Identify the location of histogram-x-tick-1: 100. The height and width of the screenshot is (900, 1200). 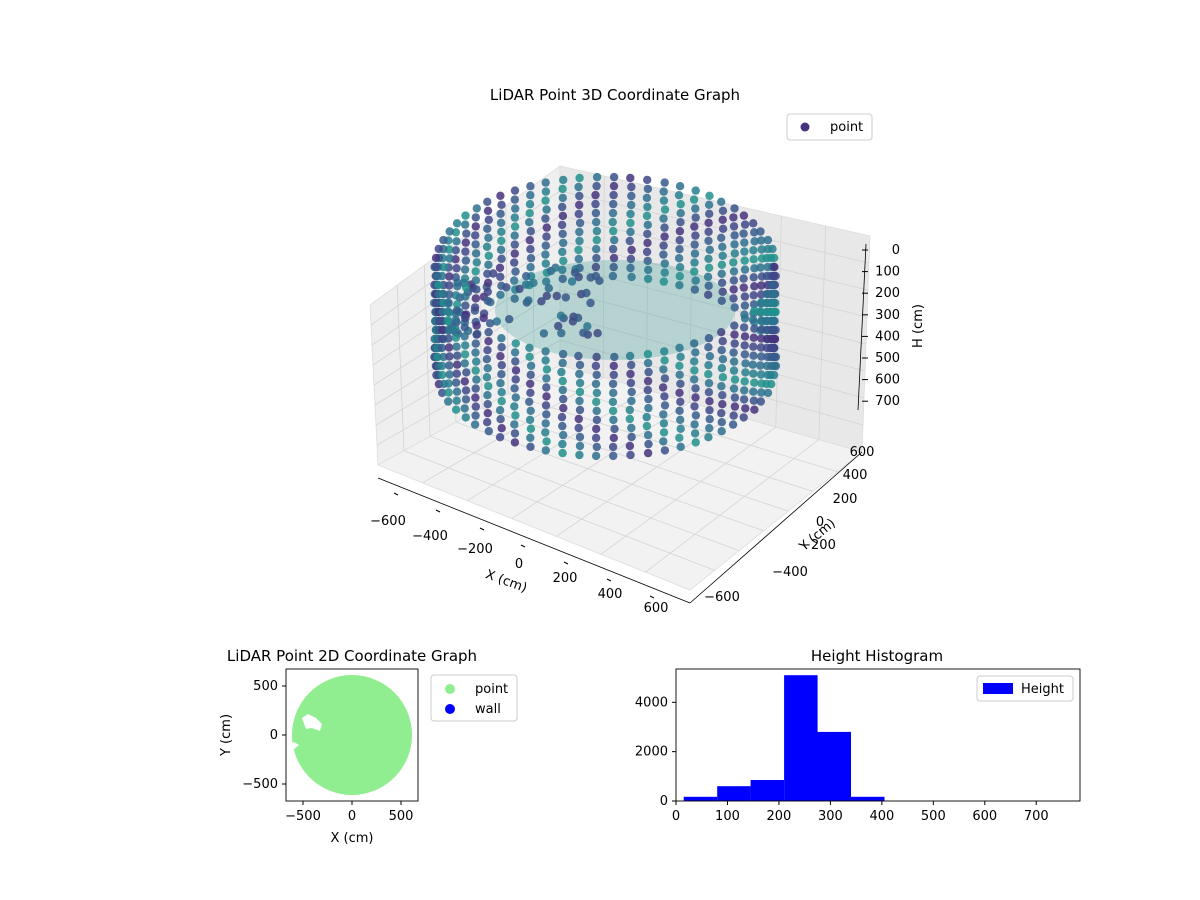
(727, 816).